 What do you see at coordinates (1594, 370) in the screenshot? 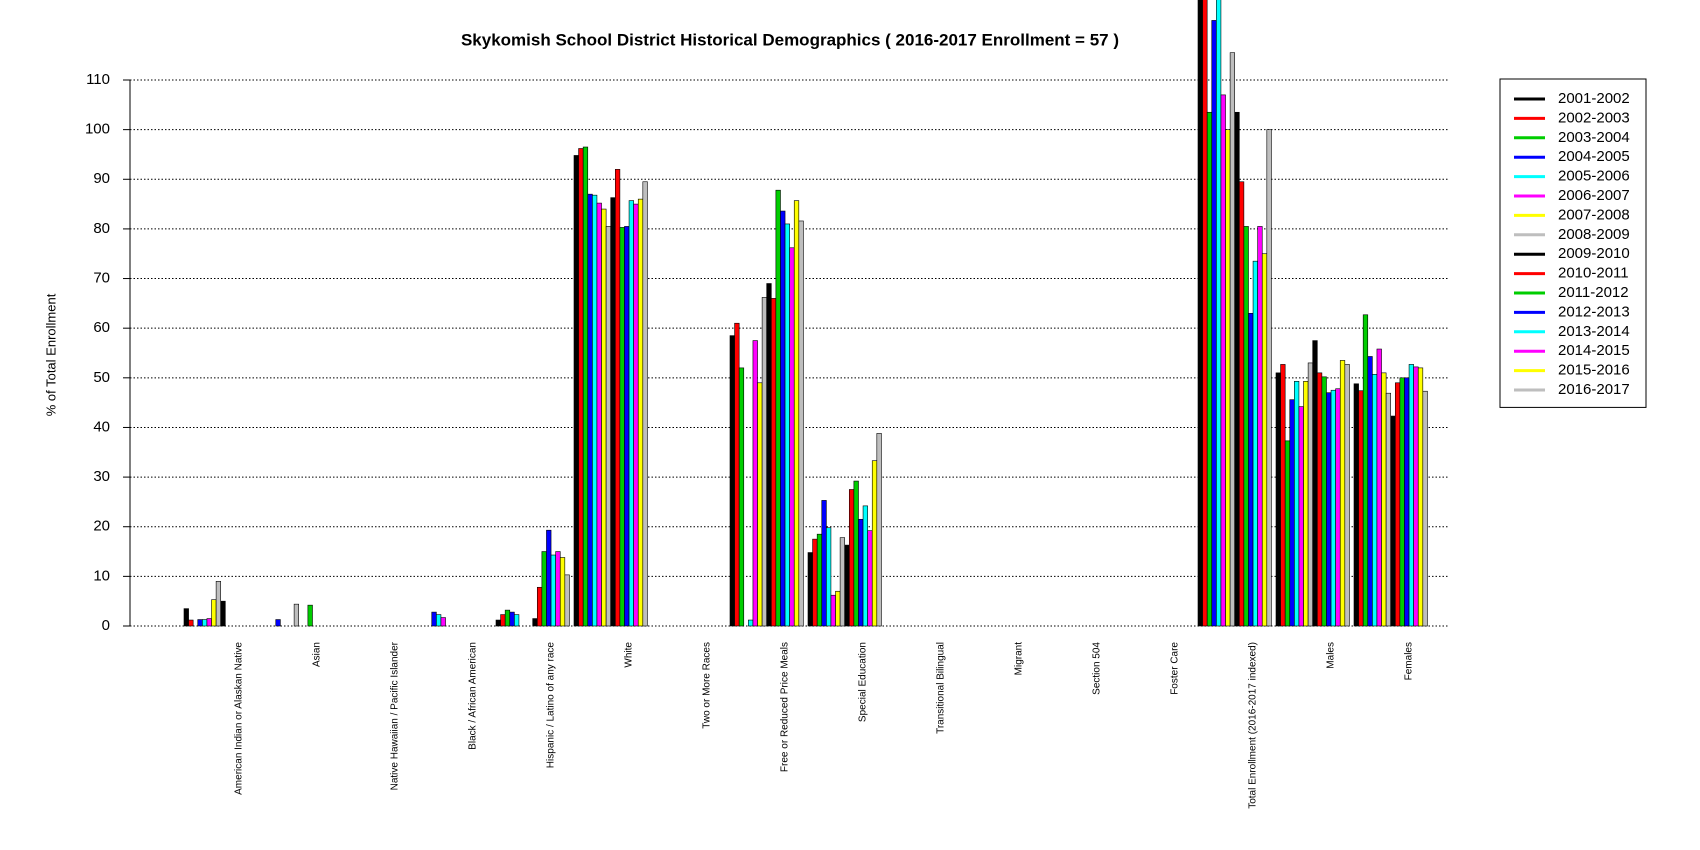
I see `legend-label: 2015-2016` at bounding box center [1594, 370].